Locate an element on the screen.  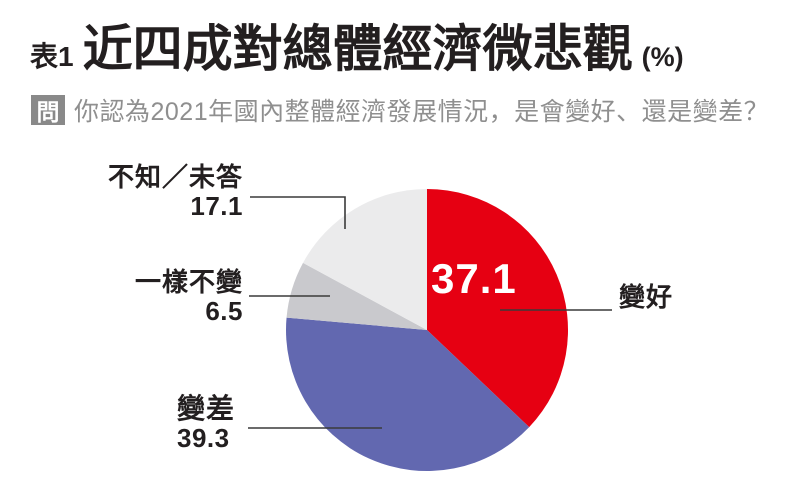
leader-line-unknown is located at coordinates (298, 212).